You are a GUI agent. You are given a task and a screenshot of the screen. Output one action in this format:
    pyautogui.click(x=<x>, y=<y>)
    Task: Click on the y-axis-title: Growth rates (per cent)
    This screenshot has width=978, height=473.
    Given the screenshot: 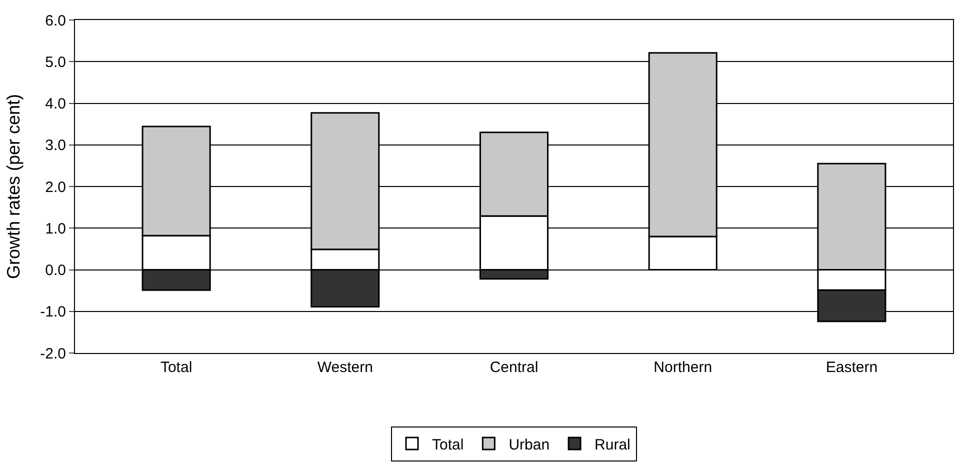 What is the action you would take?
    pyautogui.click(x=13, y=187)
    